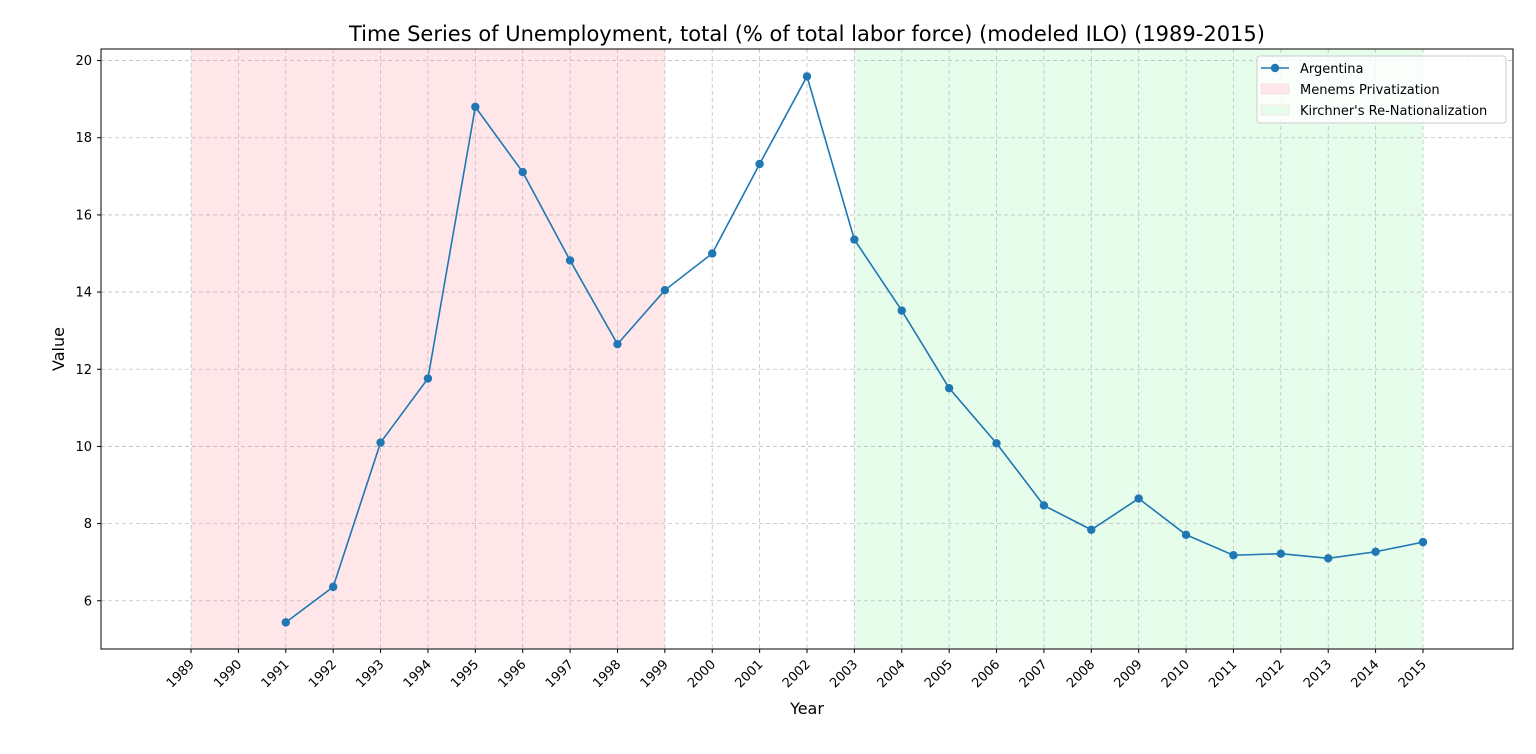 Image resolution: width=1536 pixels, height=754 pixels. Describe the element at coordinates (806, 708) in the screenshot. I see `x-axis-label: Year` at that location.